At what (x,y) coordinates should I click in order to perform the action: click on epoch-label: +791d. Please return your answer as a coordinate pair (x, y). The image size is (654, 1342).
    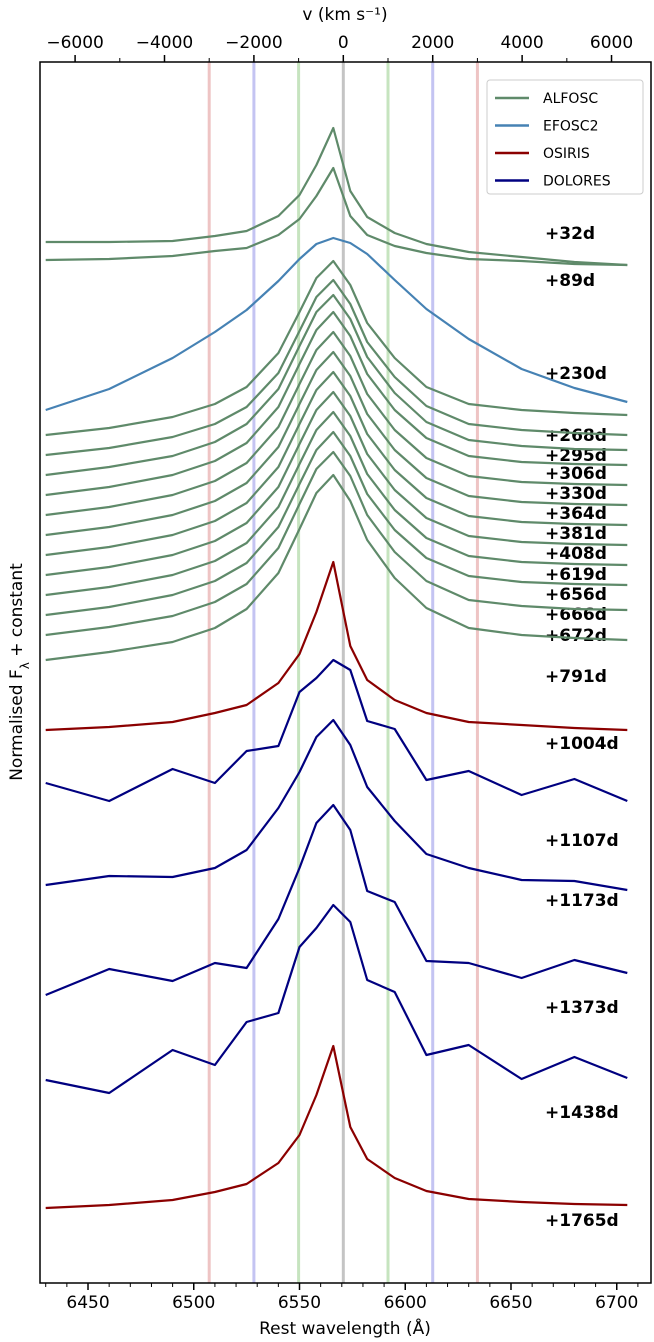
    Looking at the image, I should click on (576, 677).